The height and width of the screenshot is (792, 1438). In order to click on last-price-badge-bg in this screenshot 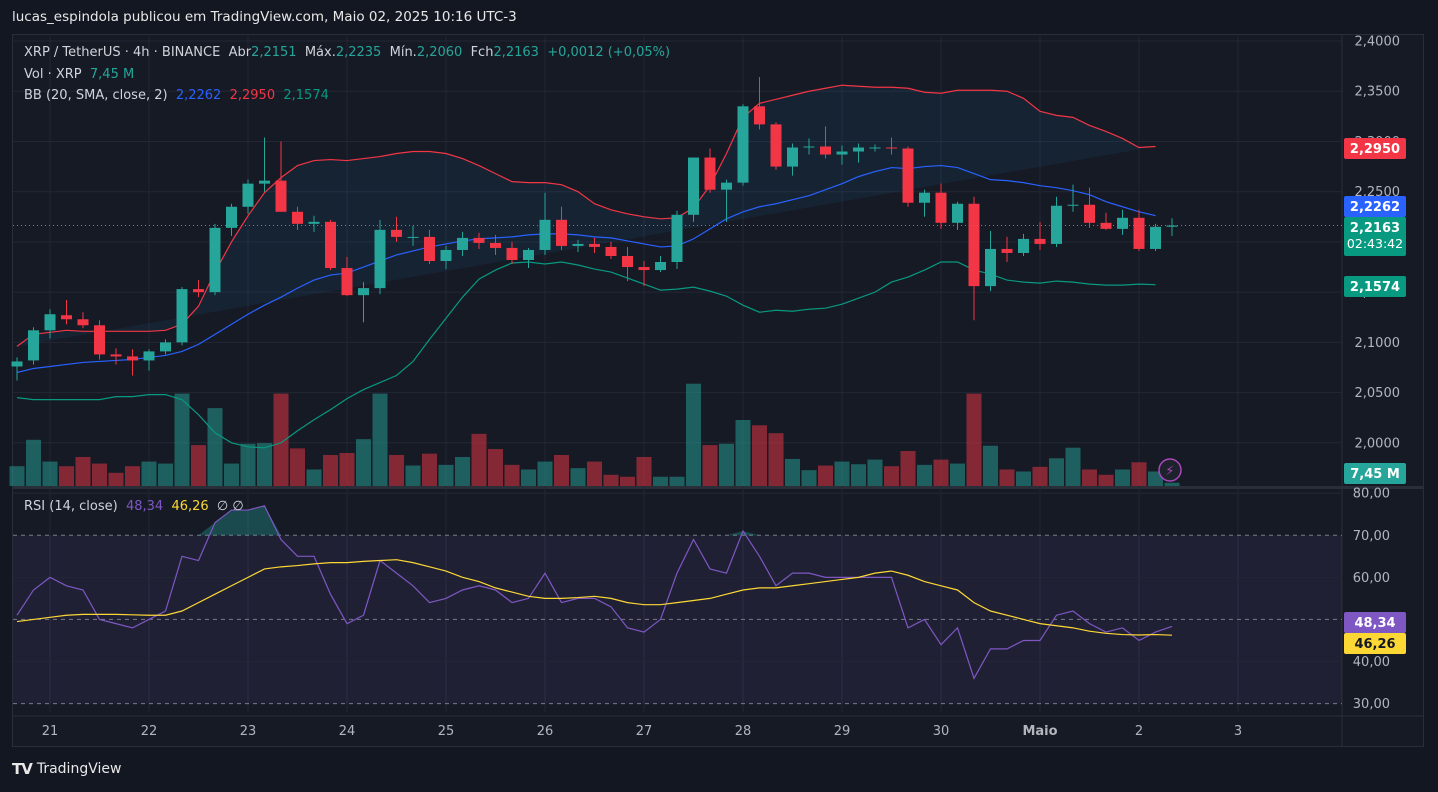, I will do `click(1375, 236)`.